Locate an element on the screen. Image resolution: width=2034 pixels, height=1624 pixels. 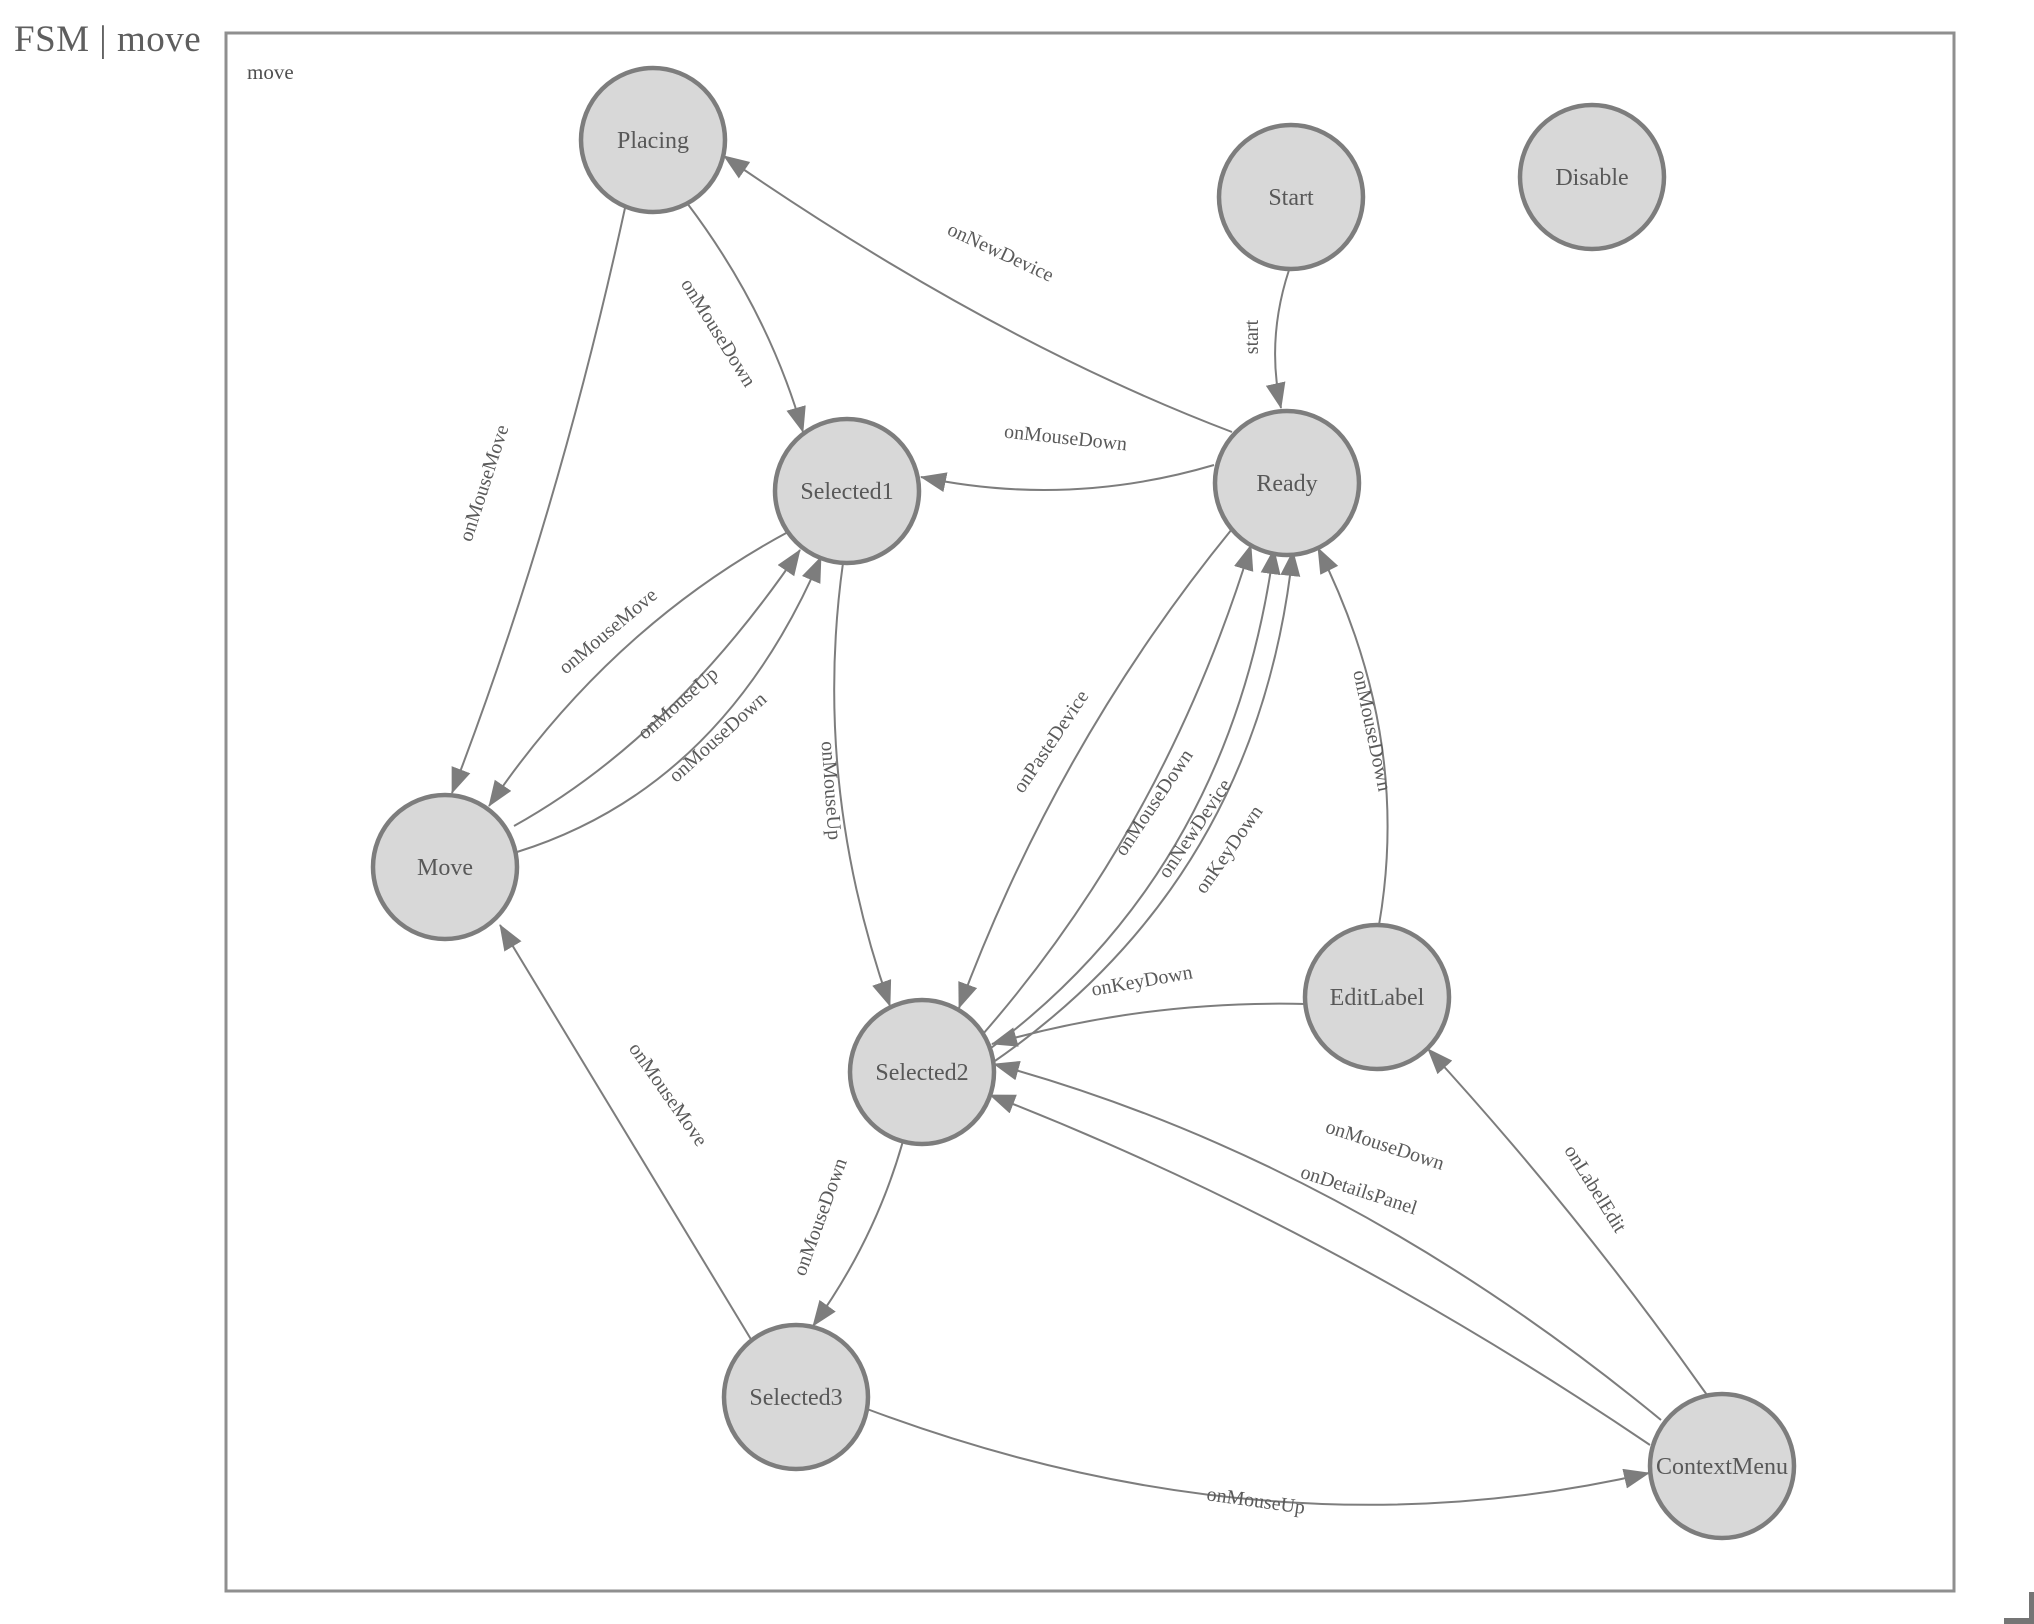
transition-selected2-ready-mousedown is located at coordinates (1118, 789).